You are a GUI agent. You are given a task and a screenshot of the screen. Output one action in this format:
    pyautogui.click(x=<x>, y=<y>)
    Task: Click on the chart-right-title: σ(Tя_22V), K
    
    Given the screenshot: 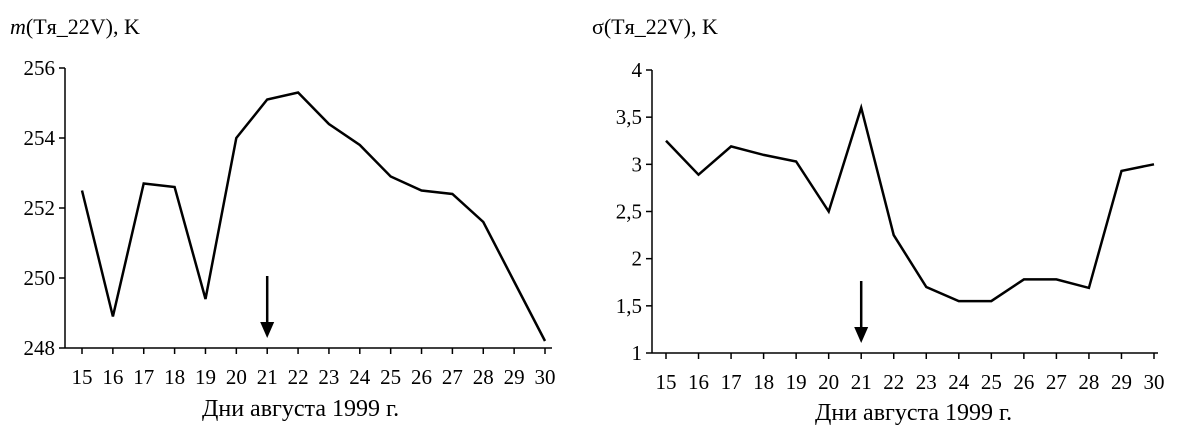 What is the action you would take?
    pyautogui.click(x=655, y=27)
    